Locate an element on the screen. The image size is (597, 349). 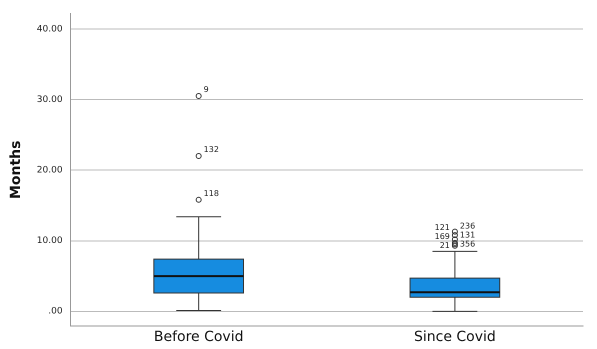
x-tick-label: Before Covid is located at coordinates (199, 337).